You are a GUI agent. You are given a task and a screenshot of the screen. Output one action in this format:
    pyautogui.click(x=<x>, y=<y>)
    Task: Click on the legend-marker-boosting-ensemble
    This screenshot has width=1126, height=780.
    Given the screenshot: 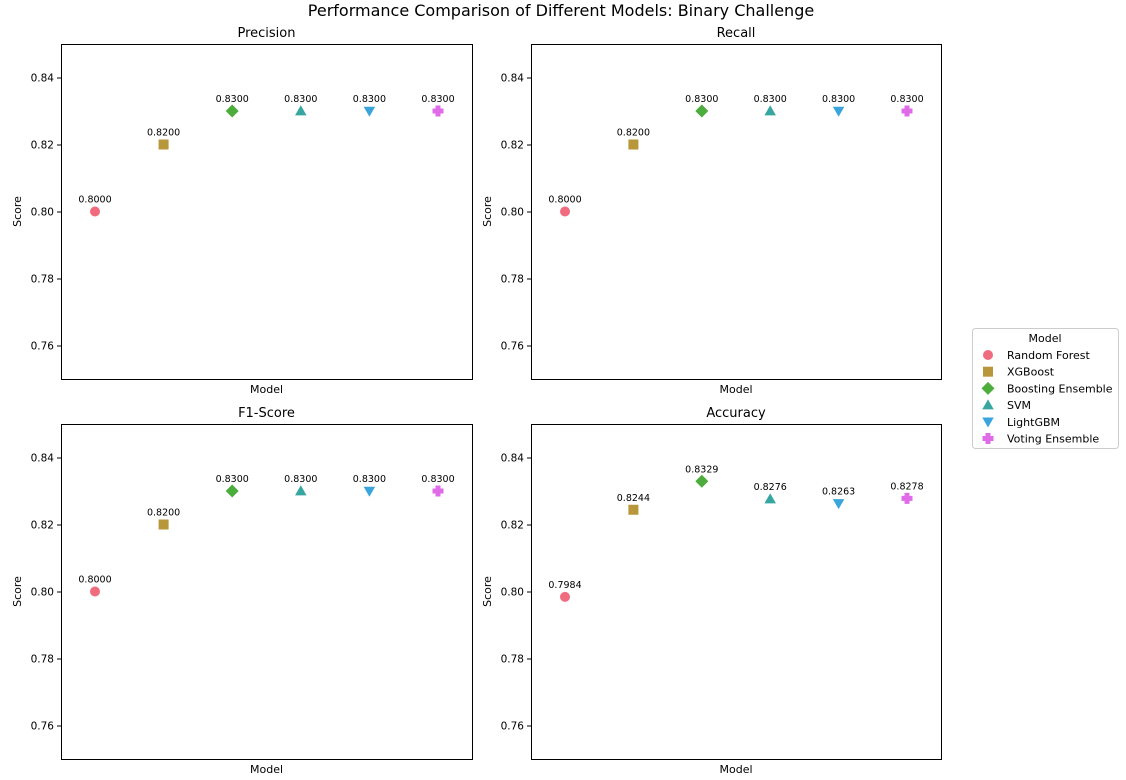 What is the action you would take?
    pyautogui.click(x=988, y=388)
    